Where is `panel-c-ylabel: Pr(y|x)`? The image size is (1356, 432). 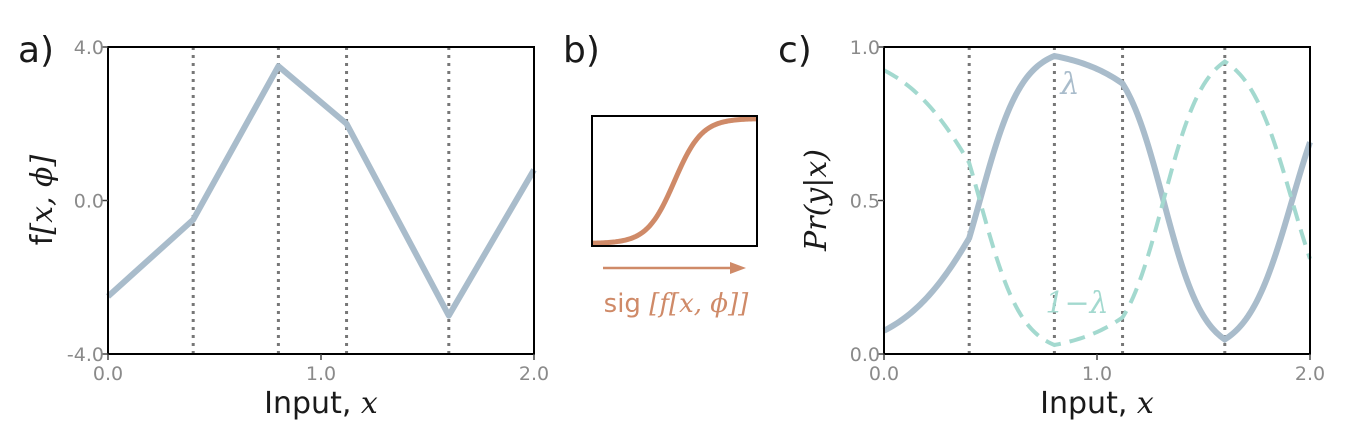
panel-c-ylabel: Pr(y|x) is located at coordinates (816, 200).